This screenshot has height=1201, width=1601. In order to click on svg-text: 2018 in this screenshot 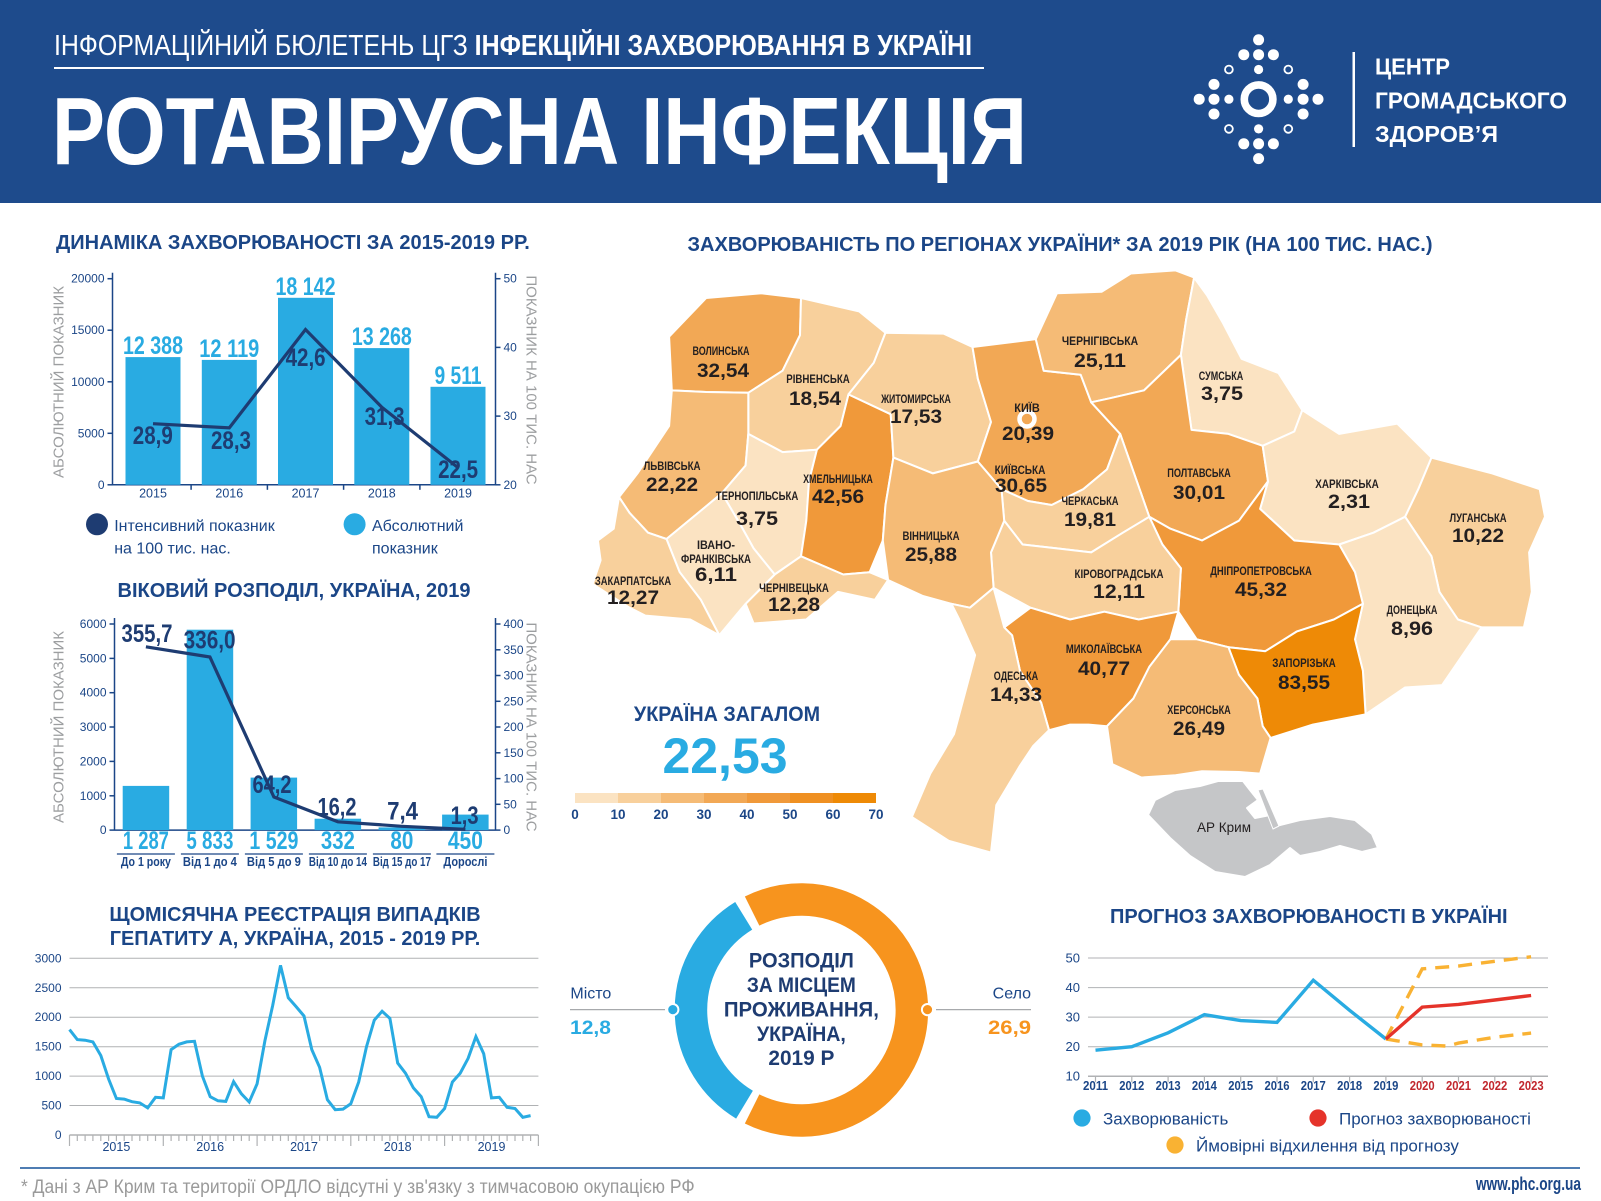, I will do `click(1349, 1086)`.